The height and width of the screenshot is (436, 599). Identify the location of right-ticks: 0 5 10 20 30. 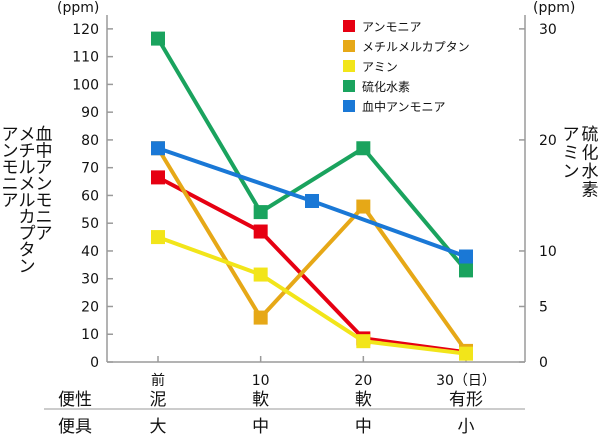
(538, 196).